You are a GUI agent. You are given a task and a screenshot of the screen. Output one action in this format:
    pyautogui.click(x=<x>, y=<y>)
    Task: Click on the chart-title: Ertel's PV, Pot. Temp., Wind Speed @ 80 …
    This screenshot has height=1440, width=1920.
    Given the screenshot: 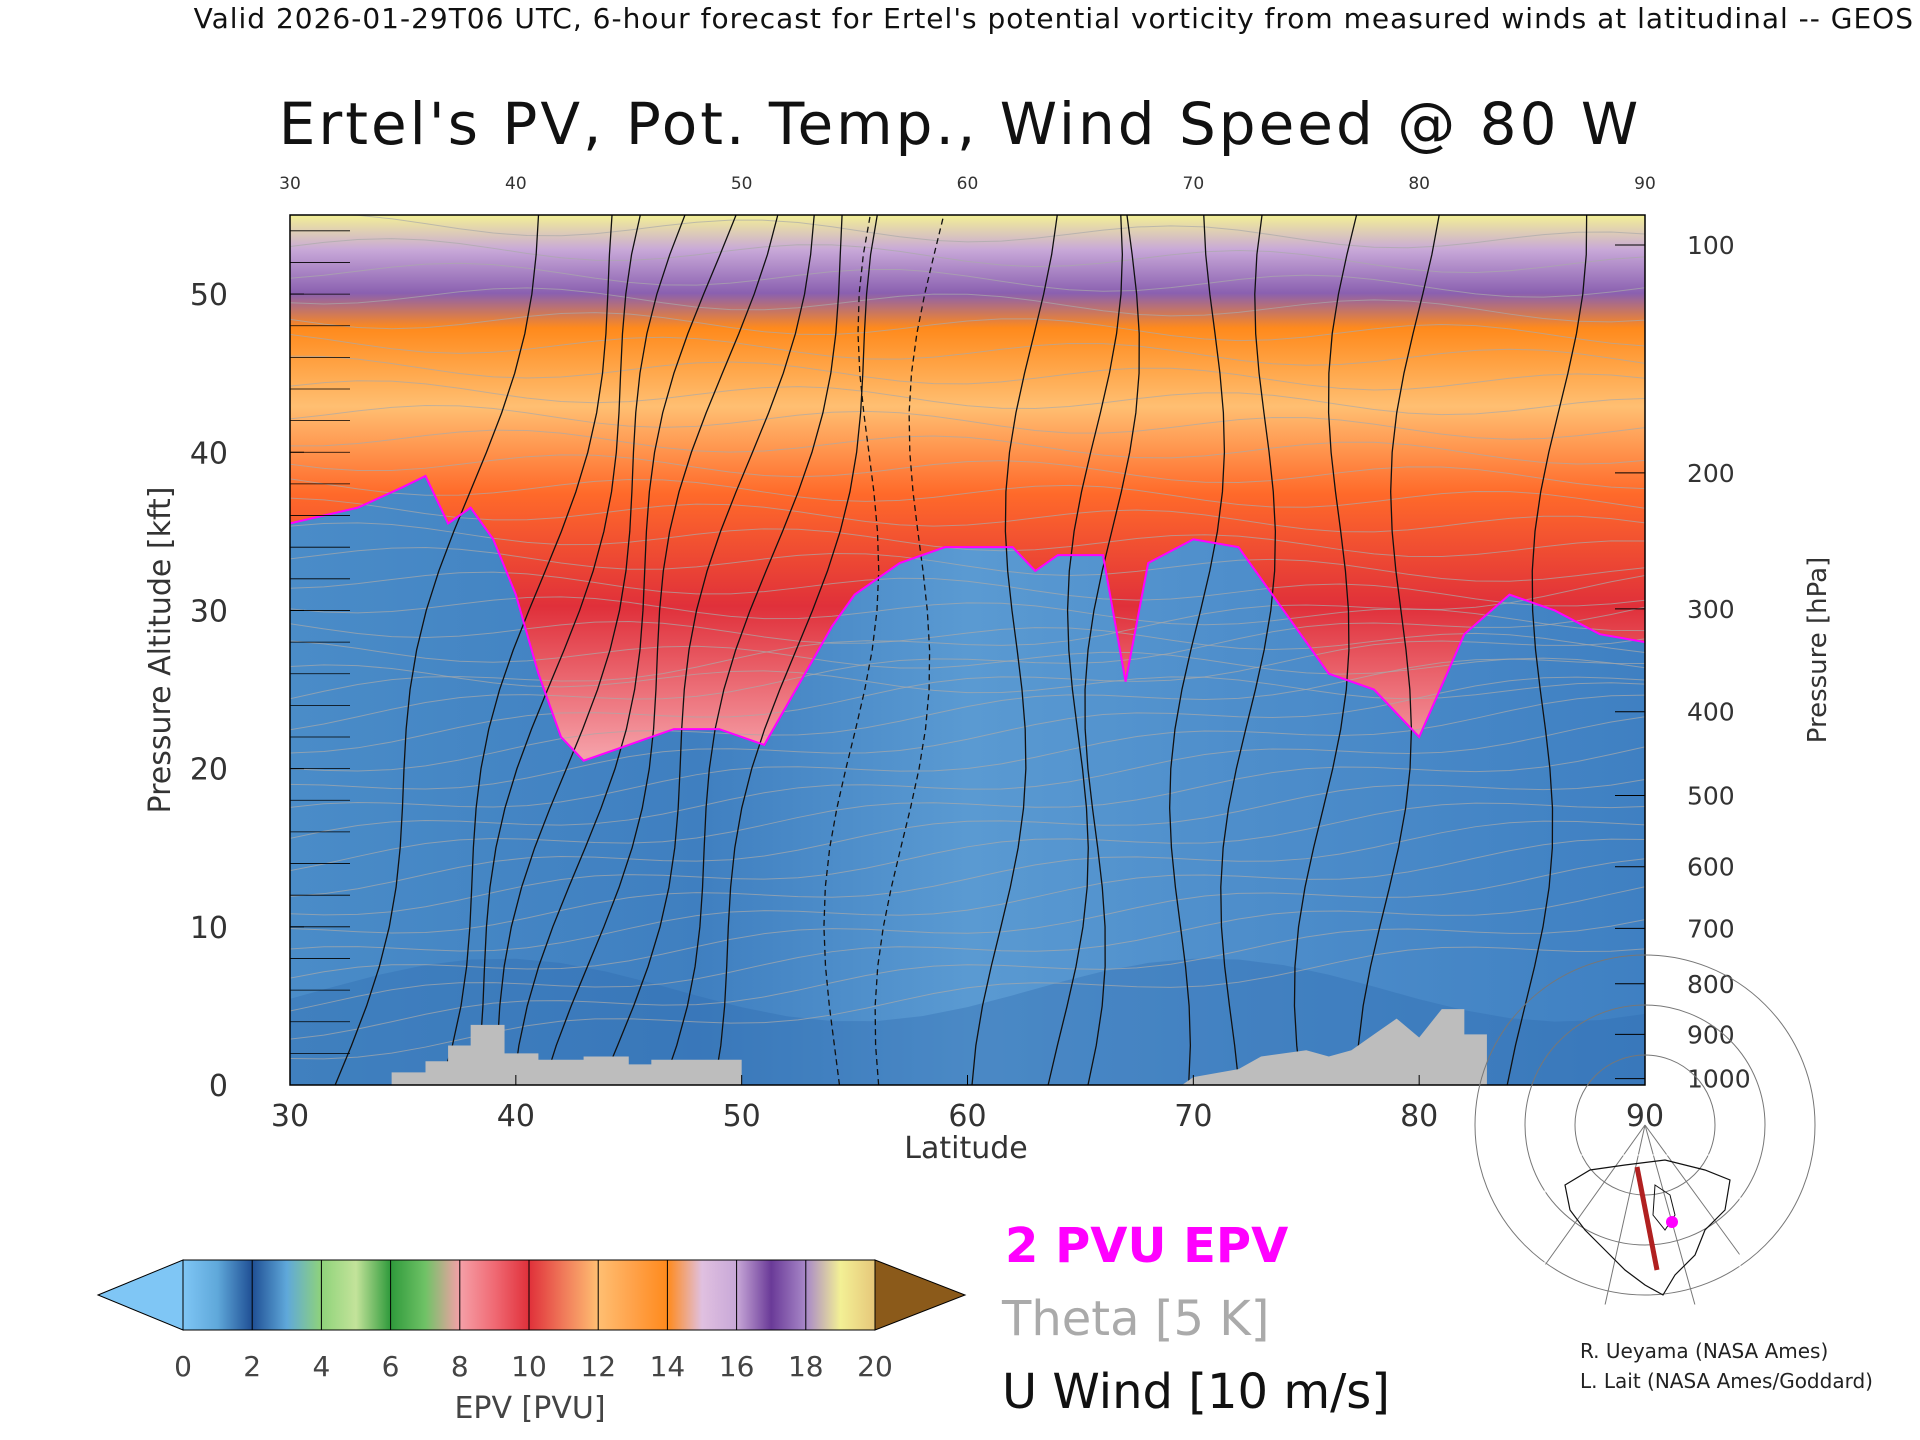 What is the action you would take?
    pyautogui.click(x=960, y=124)
    